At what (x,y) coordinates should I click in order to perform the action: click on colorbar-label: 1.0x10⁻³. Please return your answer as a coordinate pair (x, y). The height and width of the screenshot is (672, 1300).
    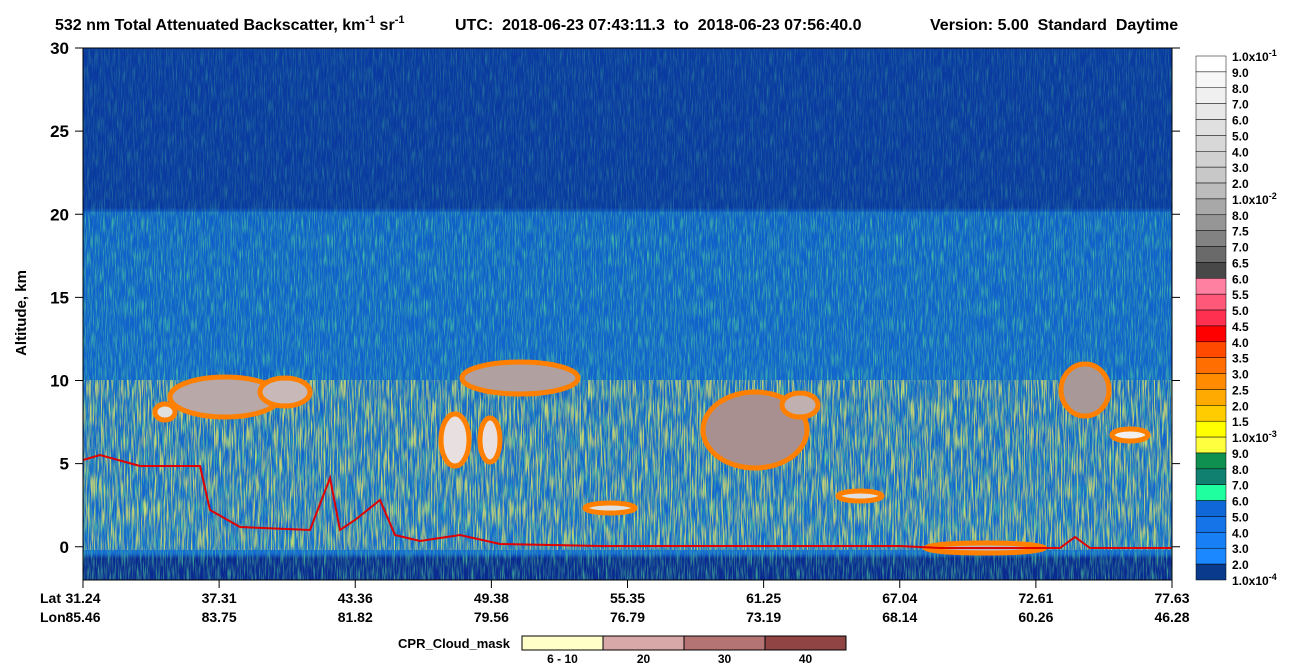
    Looking at the image, I should click on (1254, 437).